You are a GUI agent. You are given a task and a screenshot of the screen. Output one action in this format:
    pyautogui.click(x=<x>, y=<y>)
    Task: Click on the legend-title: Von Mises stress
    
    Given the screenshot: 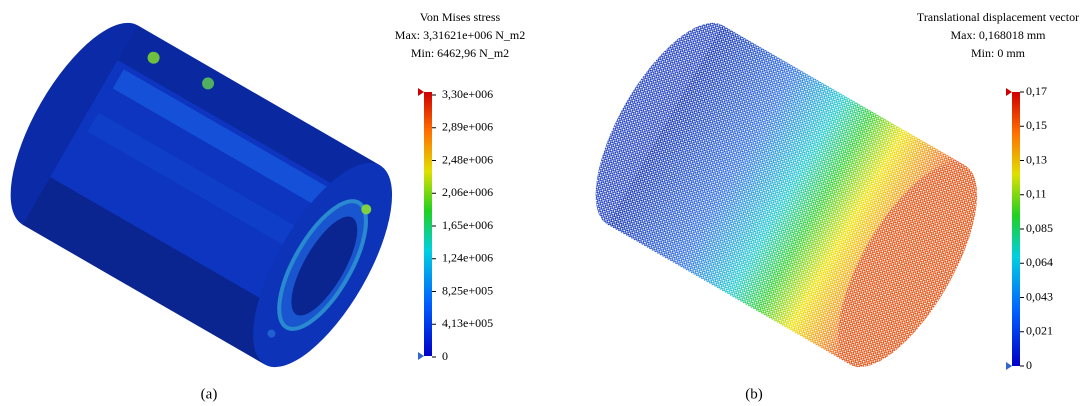 What is the action you would take?
    pyautogui.click(x=460, y=17)
    